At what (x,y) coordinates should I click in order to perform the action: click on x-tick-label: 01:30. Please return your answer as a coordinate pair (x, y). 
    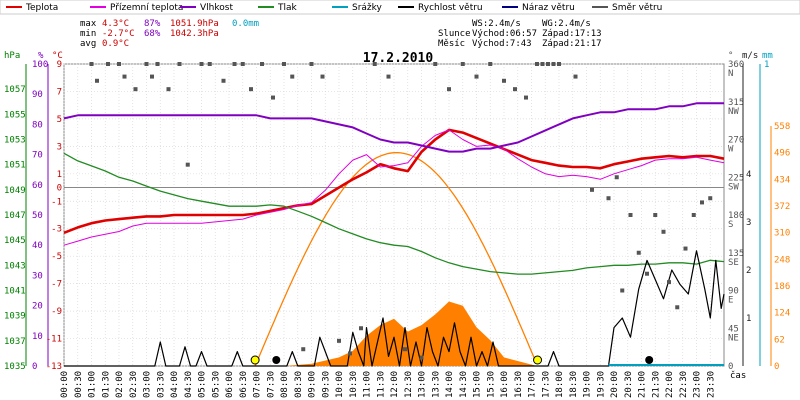
    Looking at the image, I should click on (106, 384).